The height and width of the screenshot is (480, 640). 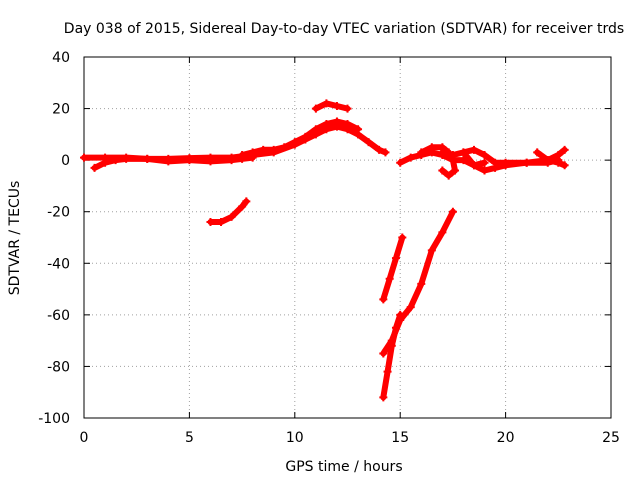 I want to click on y-tick-label: -40, so click(x=58, y=264).